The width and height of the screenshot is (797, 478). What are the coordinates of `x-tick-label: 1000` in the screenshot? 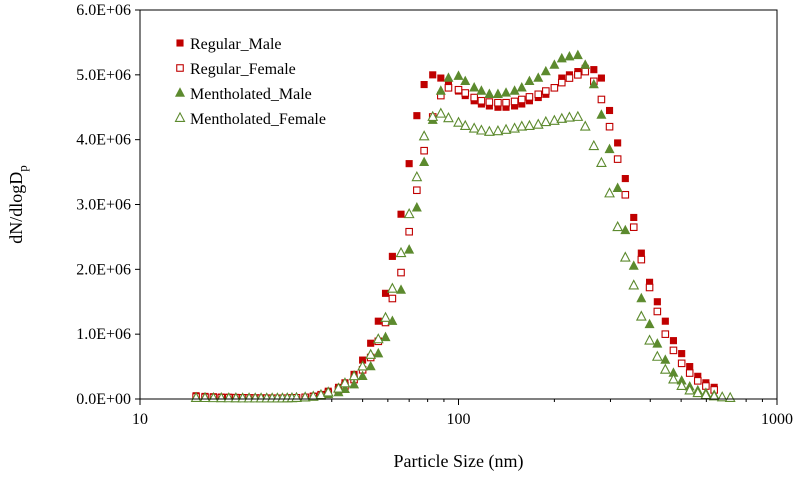 It's located at (777, 419).